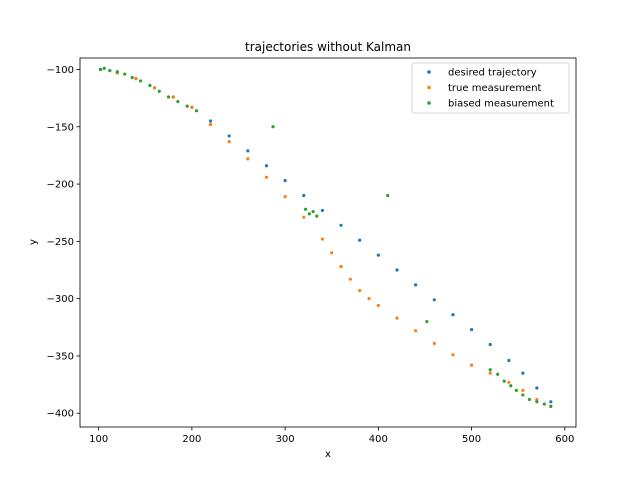  Describe the element at coordinates (378, 439) in the screenshot. I see `x-tick-label: 400` at that location.